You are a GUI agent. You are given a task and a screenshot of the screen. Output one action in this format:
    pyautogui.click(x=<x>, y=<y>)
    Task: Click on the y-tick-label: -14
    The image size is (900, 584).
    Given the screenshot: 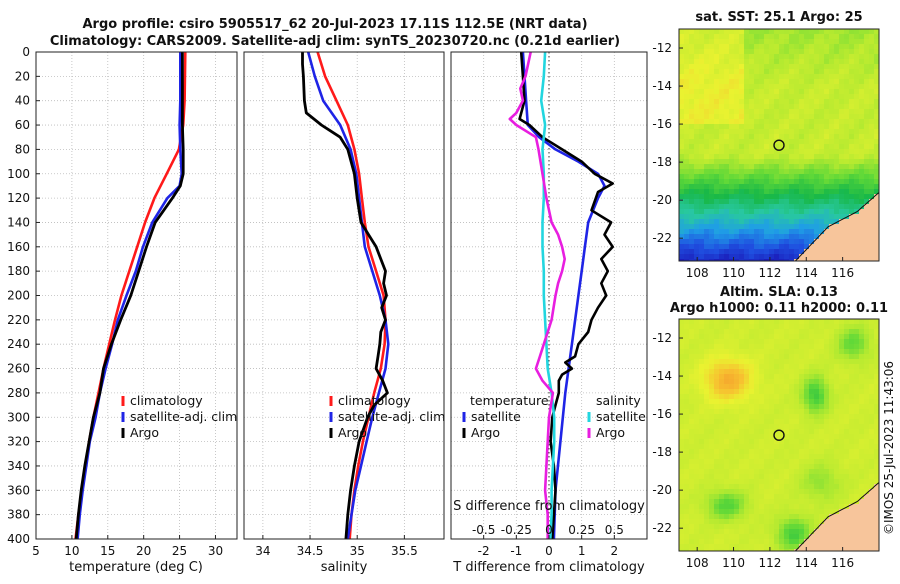 What is the action you would take?
    pyautogui.click(x=662, y=376)
    